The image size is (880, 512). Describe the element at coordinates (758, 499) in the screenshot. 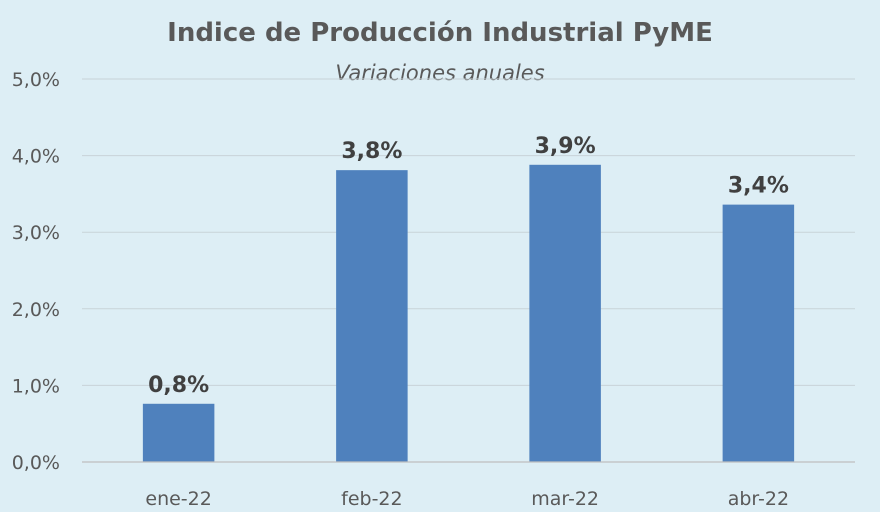

I see `x-tick-label: abr-22` at that location.